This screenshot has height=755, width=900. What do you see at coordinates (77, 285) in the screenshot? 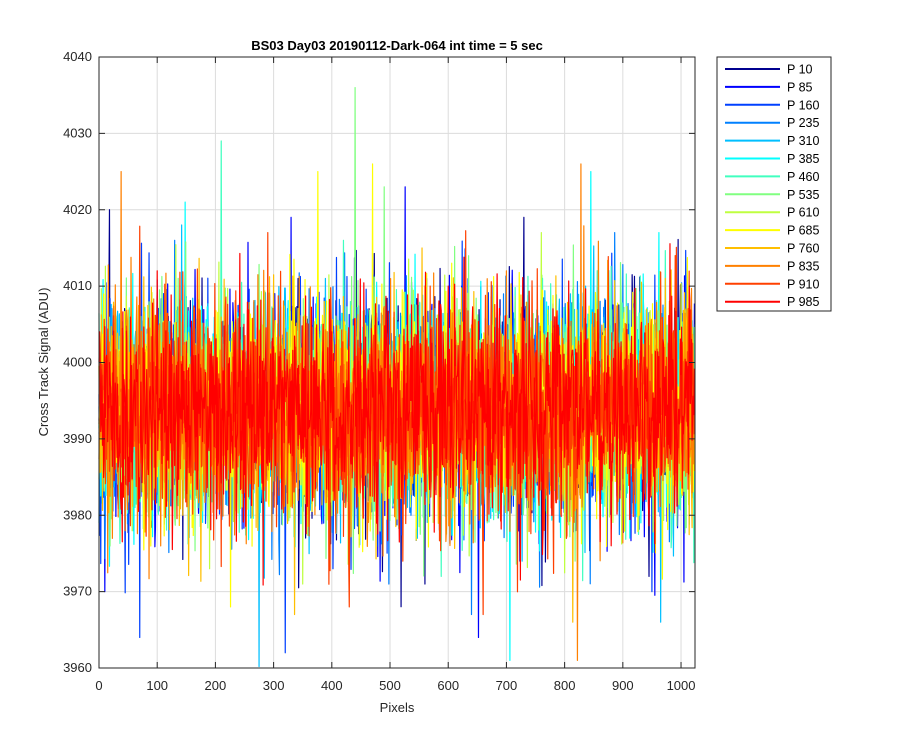
I see `y-tick-label: 4010` at bounding box center [77, 285].